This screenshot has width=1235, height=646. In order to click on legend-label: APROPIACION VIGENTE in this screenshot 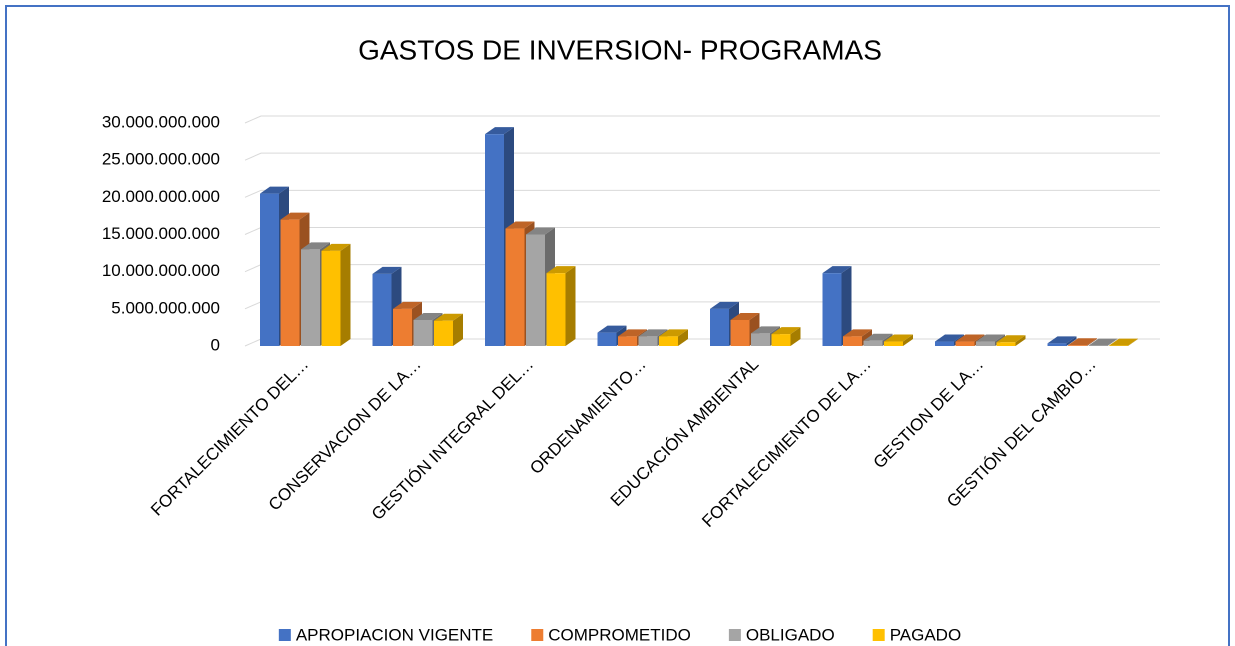, I will do `click(394, 634)`.